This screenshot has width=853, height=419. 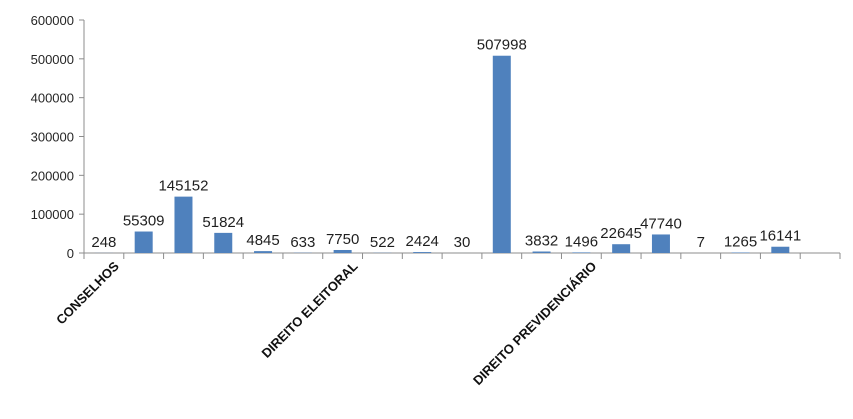 What do you see at coordinates (534, 323) in the screenshot?
I see `x-category-label: DIREITO PREVIDENCIÁRIO` at bounding box center [534, 323].